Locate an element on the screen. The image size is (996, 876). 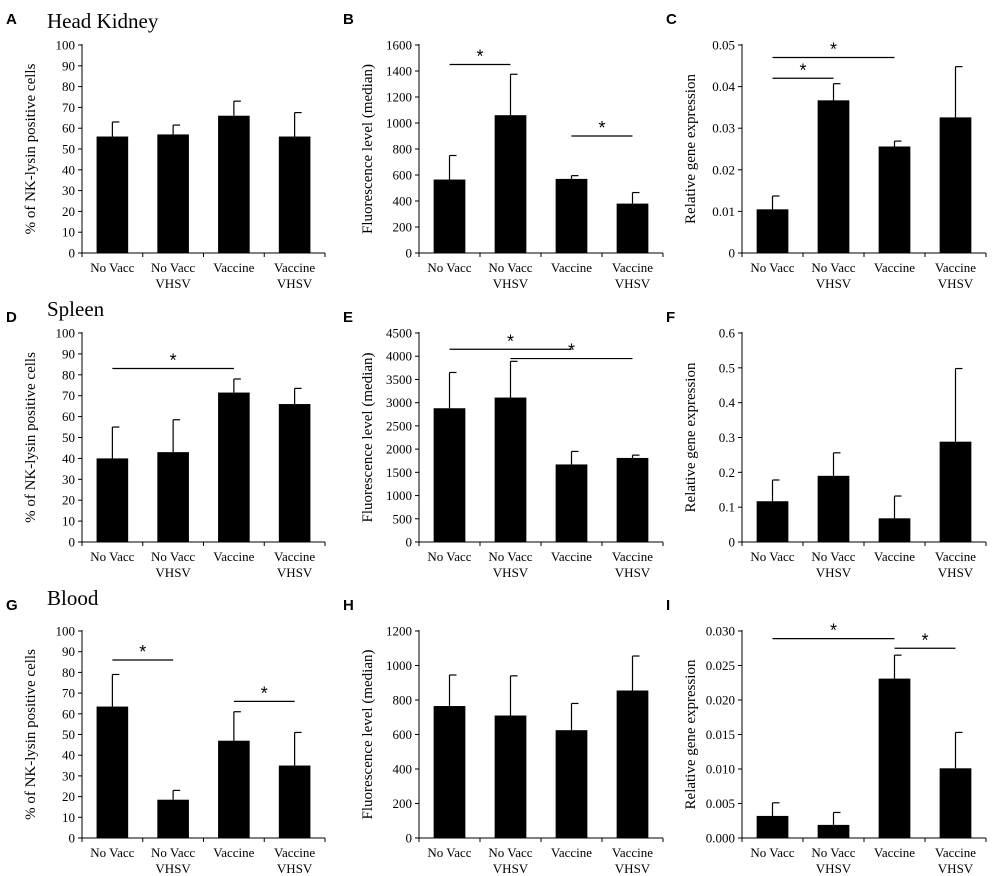
y-tick-label: 70 is located at coordinates (68, 395).